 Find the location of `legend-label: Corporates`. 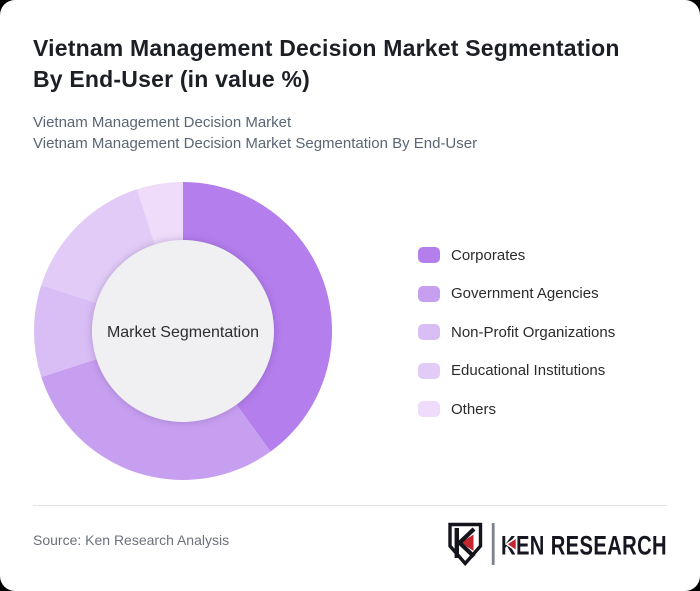

legend-label: Corporates is located at coordinates (488, 255).